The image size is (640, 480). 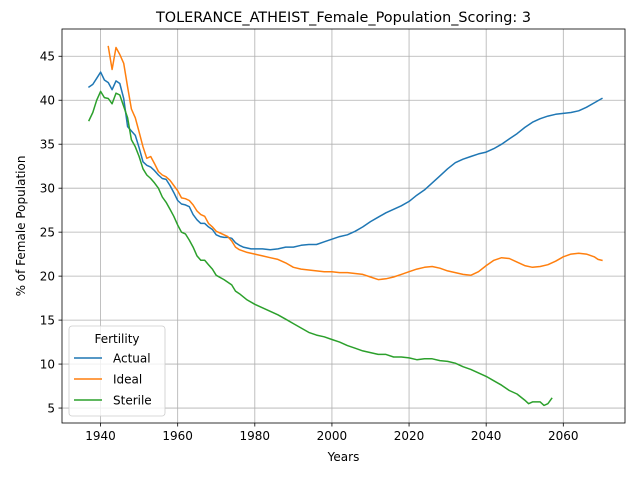 I want to click on y-axis: 5 10 15 20 25 30 35 40 45, so click(x=51, y=232).